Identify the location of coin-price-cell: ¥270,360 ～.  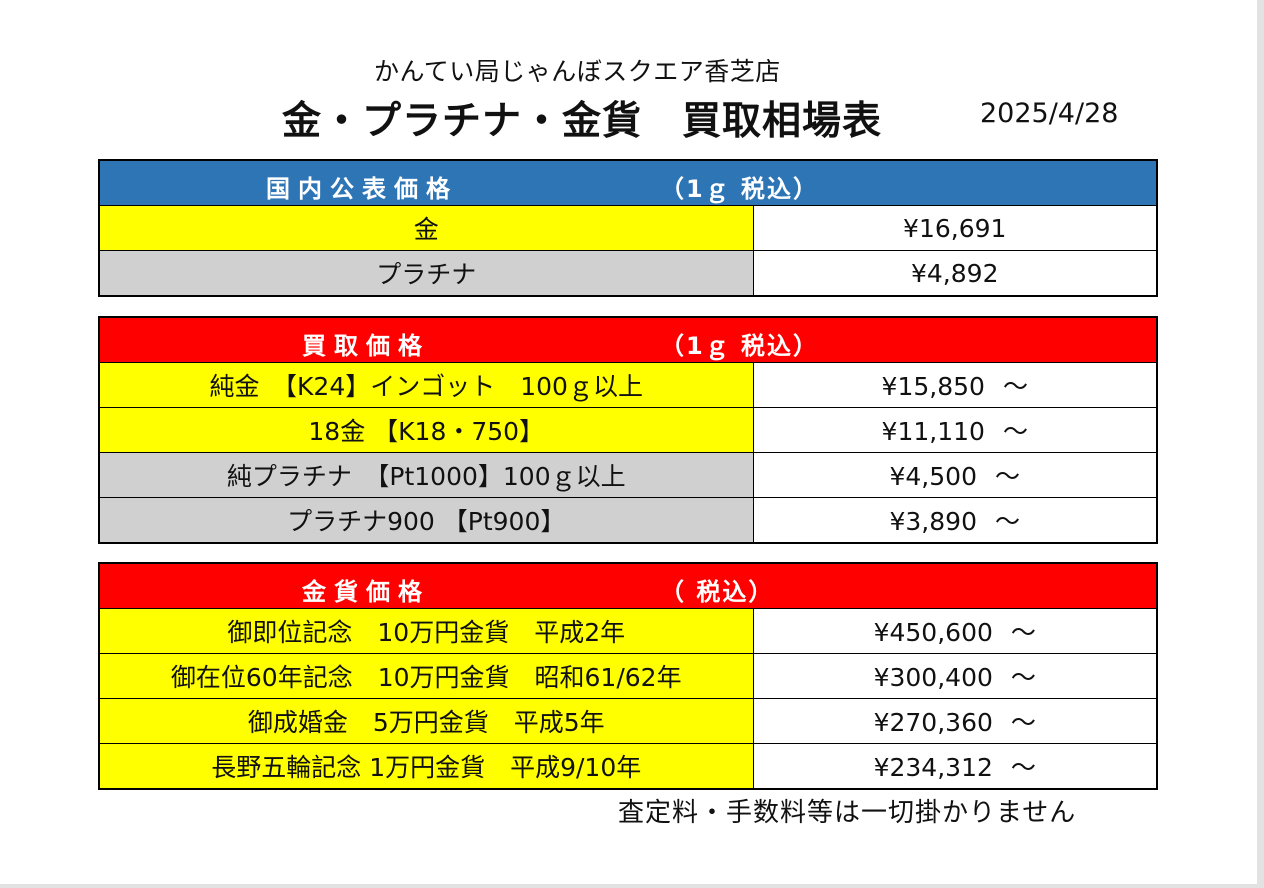
(955, 721).